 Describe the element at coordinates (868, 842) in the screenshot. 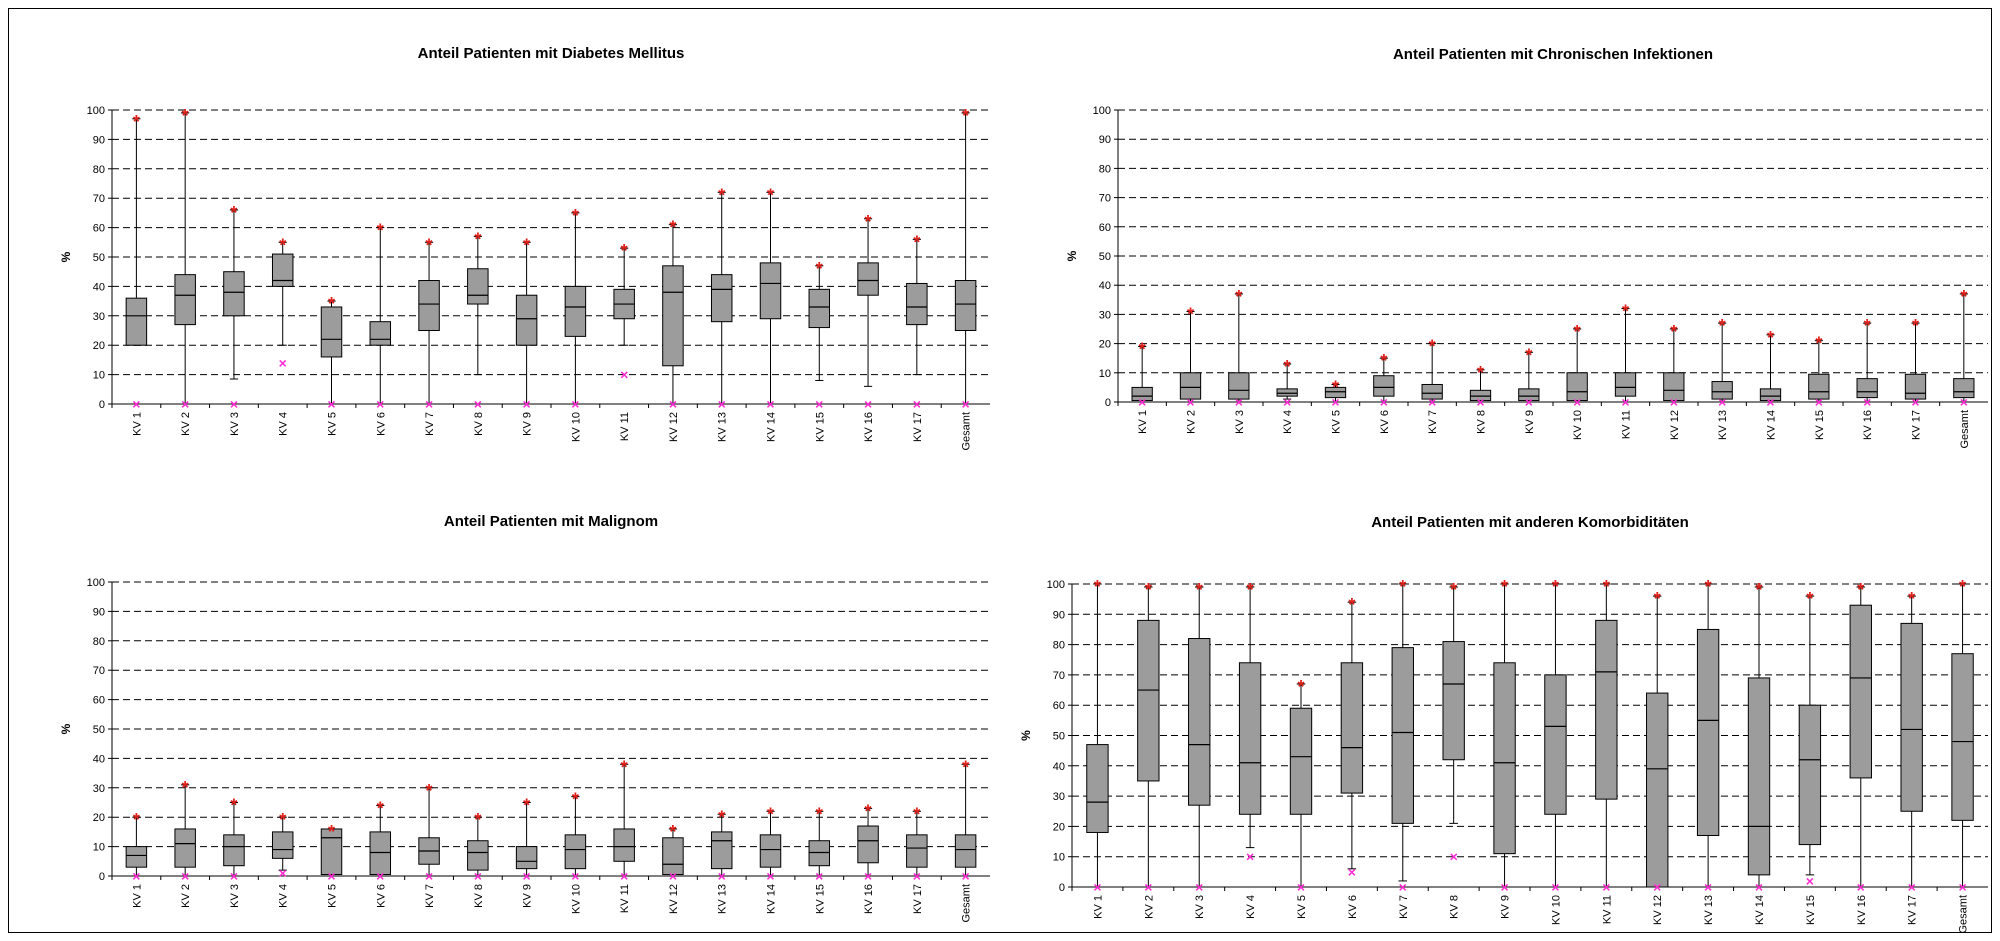

I see `box-plot-16: *×` at that location.